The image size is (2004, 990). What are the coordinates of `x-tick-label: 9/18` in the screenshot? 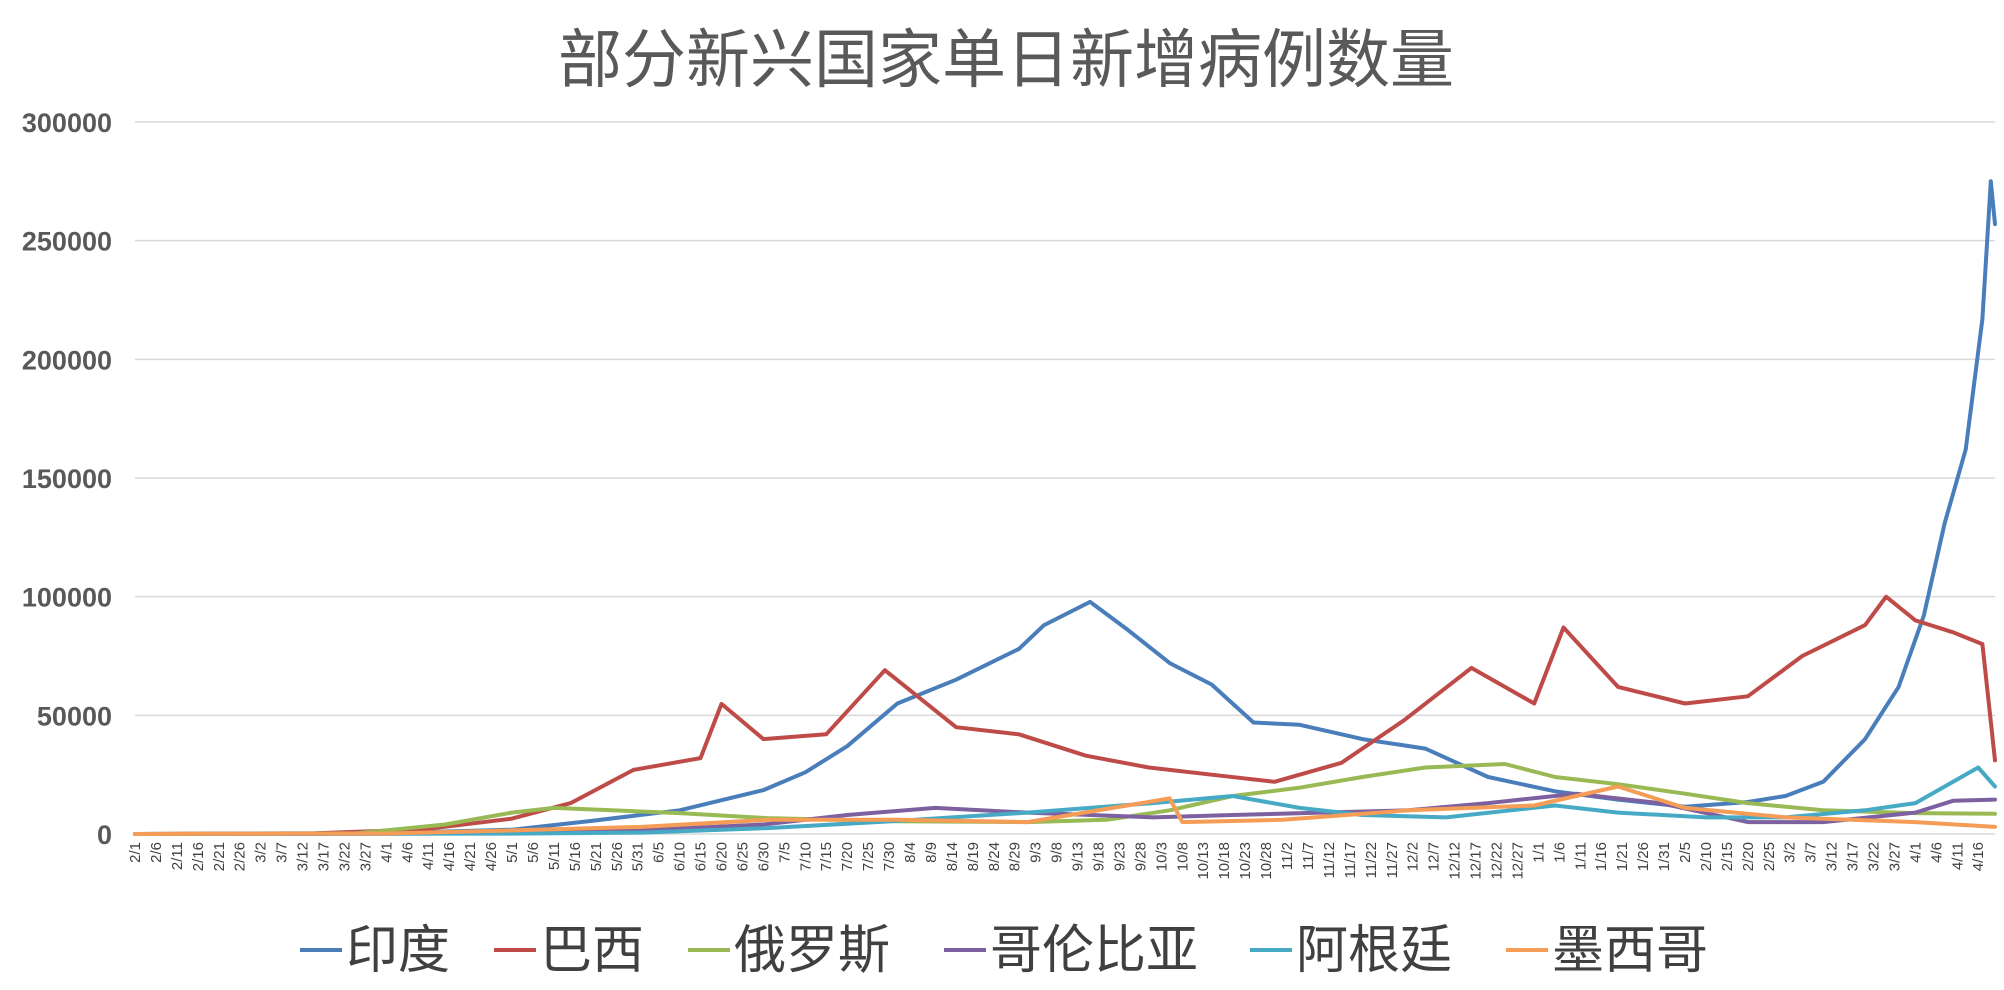 It's located at (1099, 856).